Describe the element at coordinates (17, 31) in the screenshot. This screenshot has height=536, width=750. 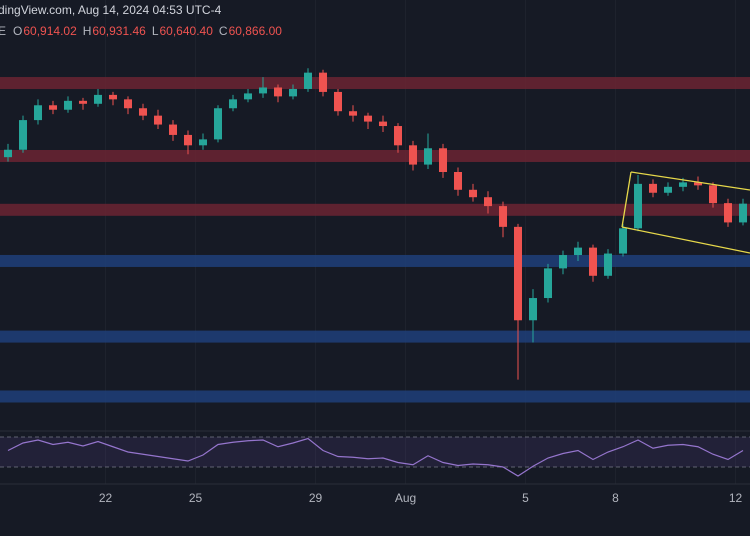
I see `legend-key: O` at that location.